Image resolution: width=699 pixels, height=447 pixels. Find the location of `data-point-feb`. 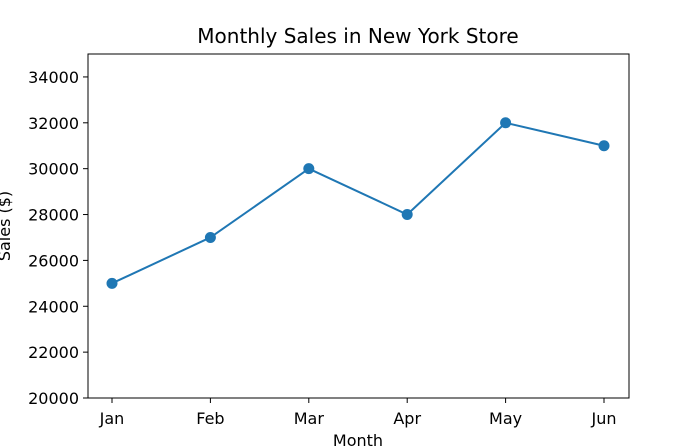

data-point-feb is located at coordinates (210, 237).